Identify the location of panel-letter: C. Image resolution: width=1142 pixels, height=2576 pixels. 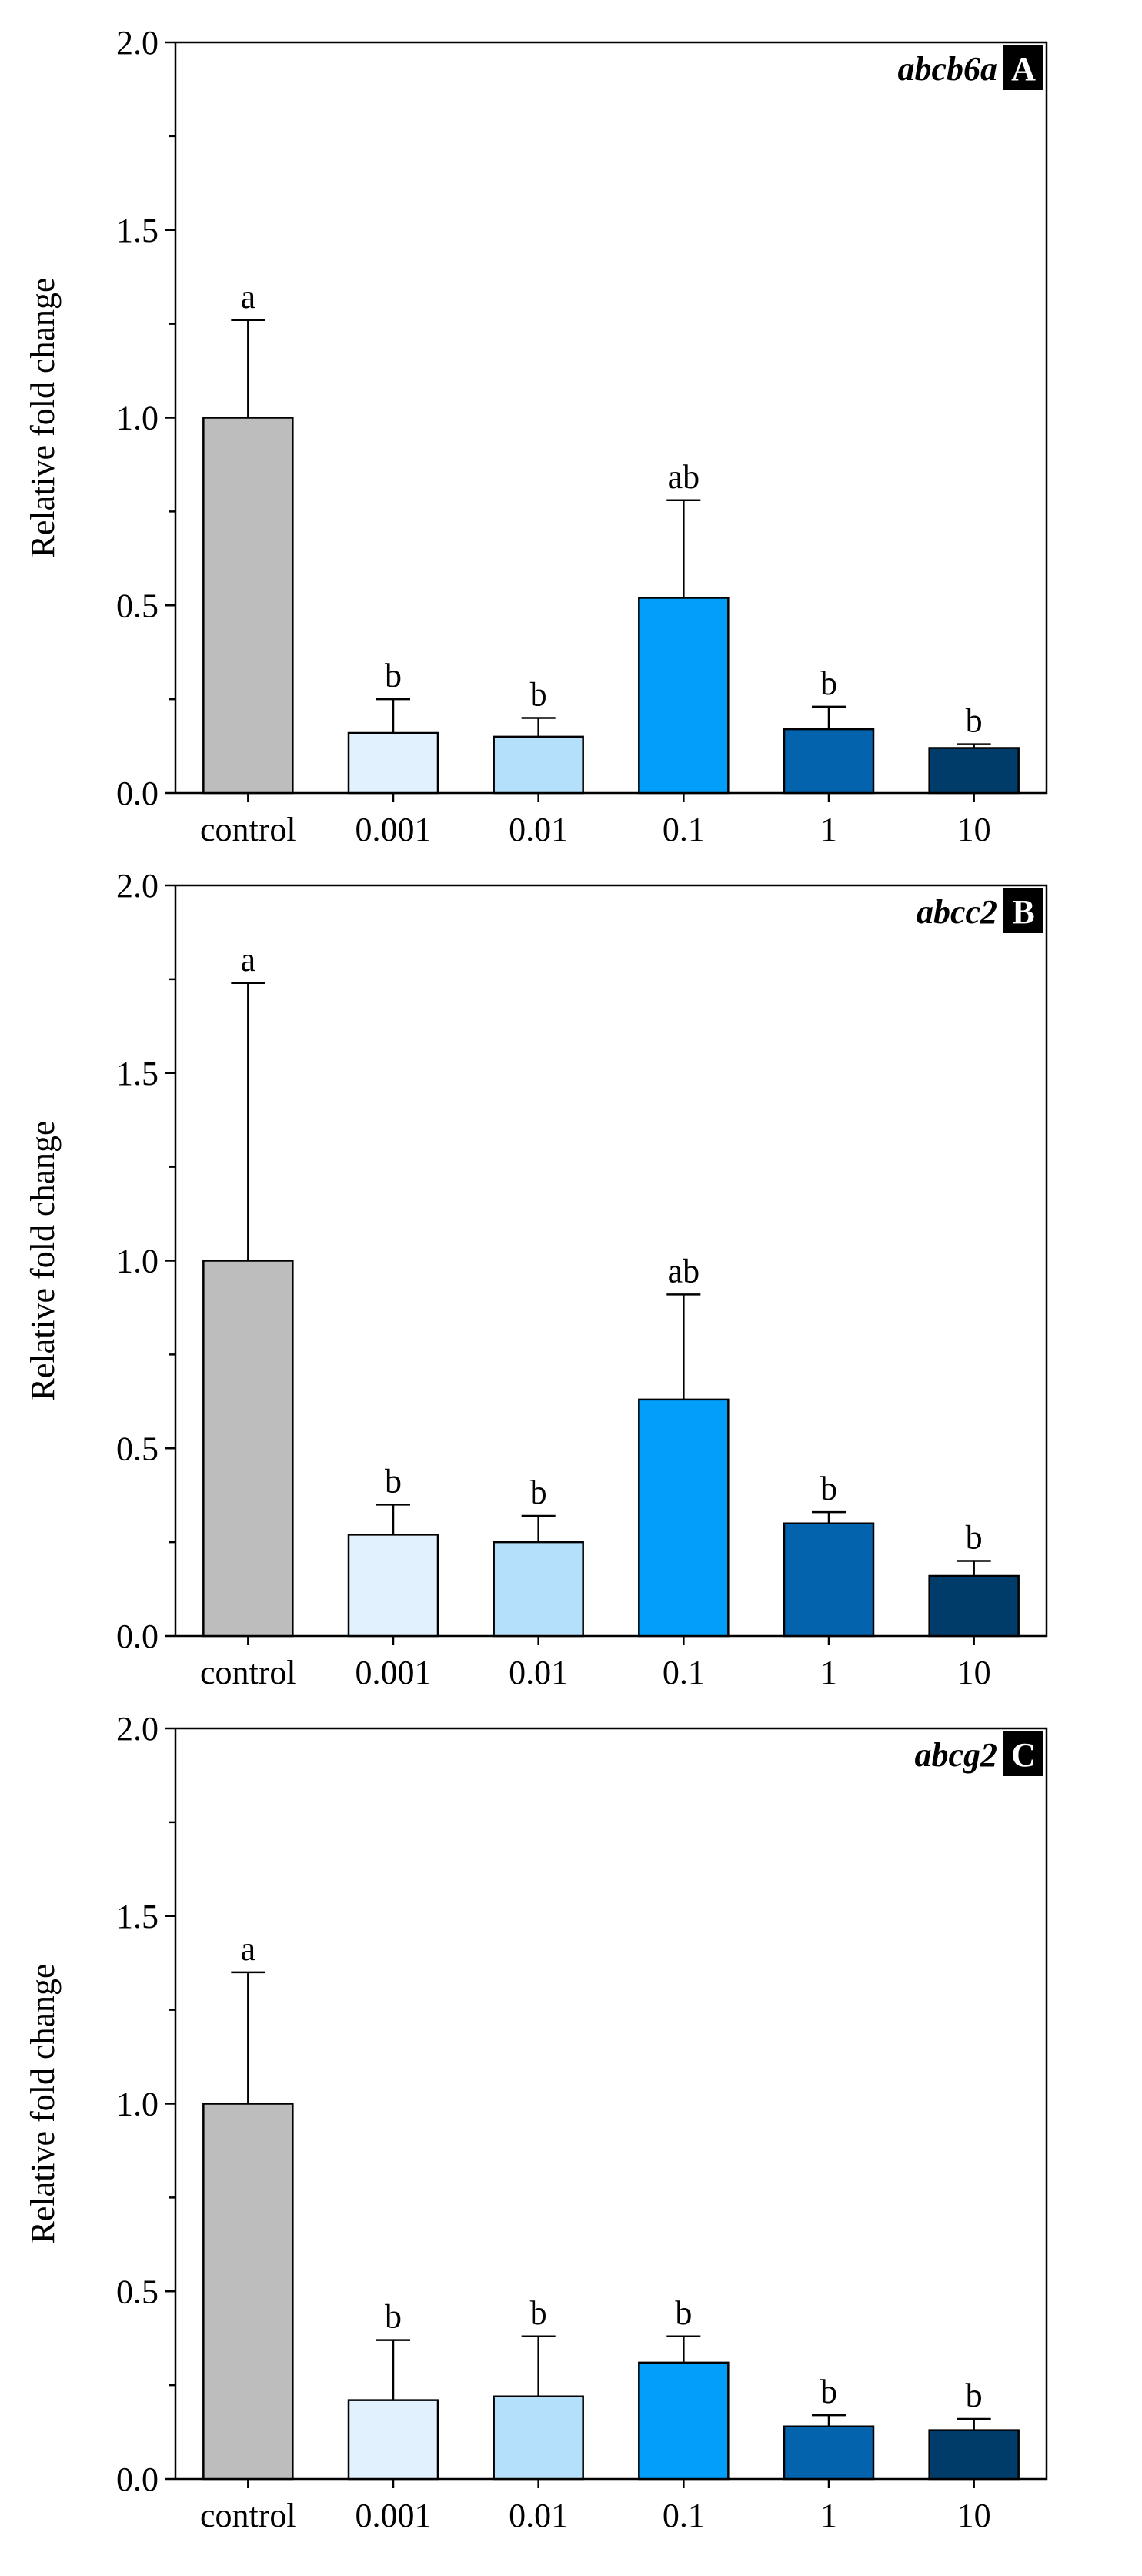
(1024, 1755).